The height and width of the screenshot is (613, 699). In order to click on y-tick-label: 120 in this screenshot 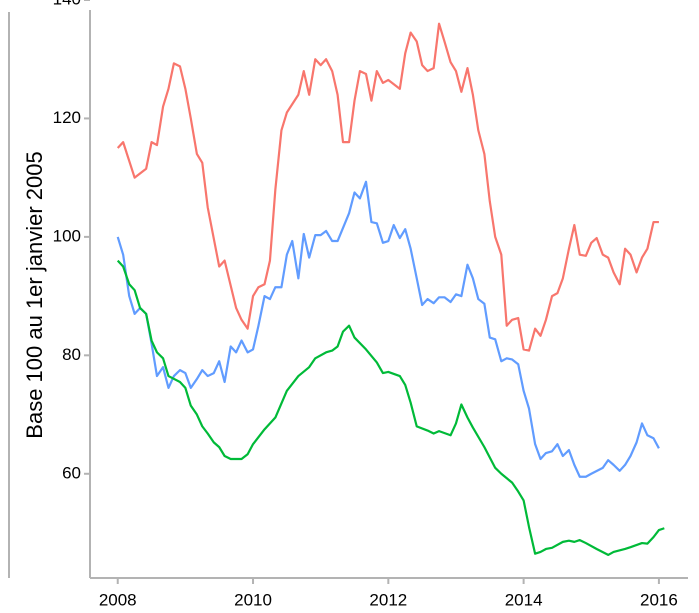, I will do `click(67, 117)`.